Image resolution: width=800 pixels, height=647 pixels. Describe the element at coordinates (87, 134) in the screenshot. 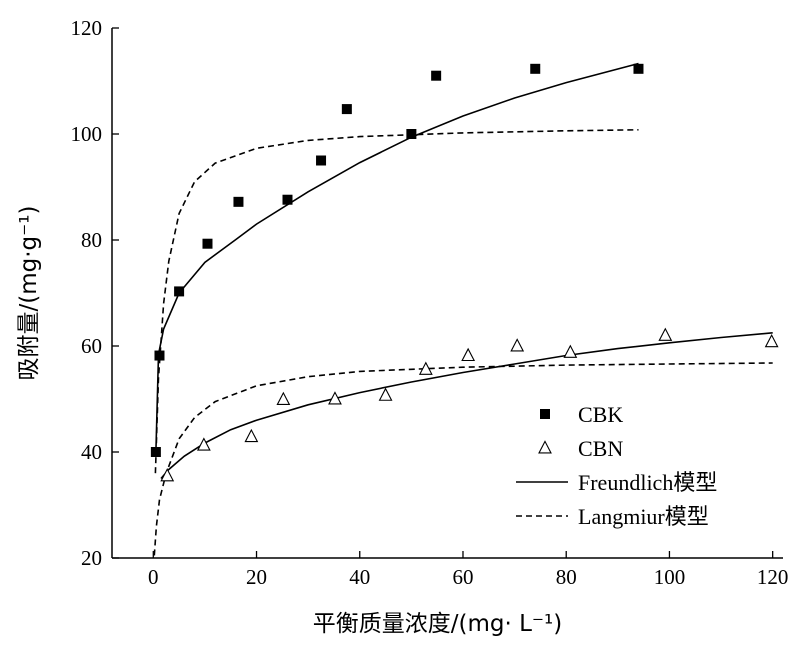

I see `y-tick-label: 100` at that location.